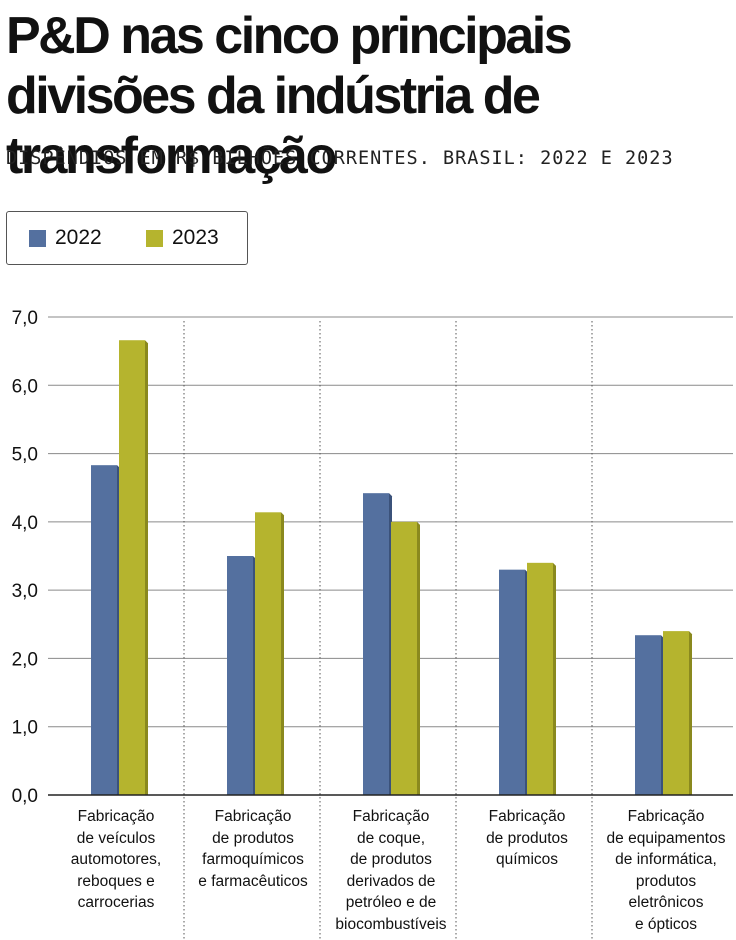 The height and width of the screenshot is (940, 736). I want to click on legend-item-2022: 2022, so click(65, 237).